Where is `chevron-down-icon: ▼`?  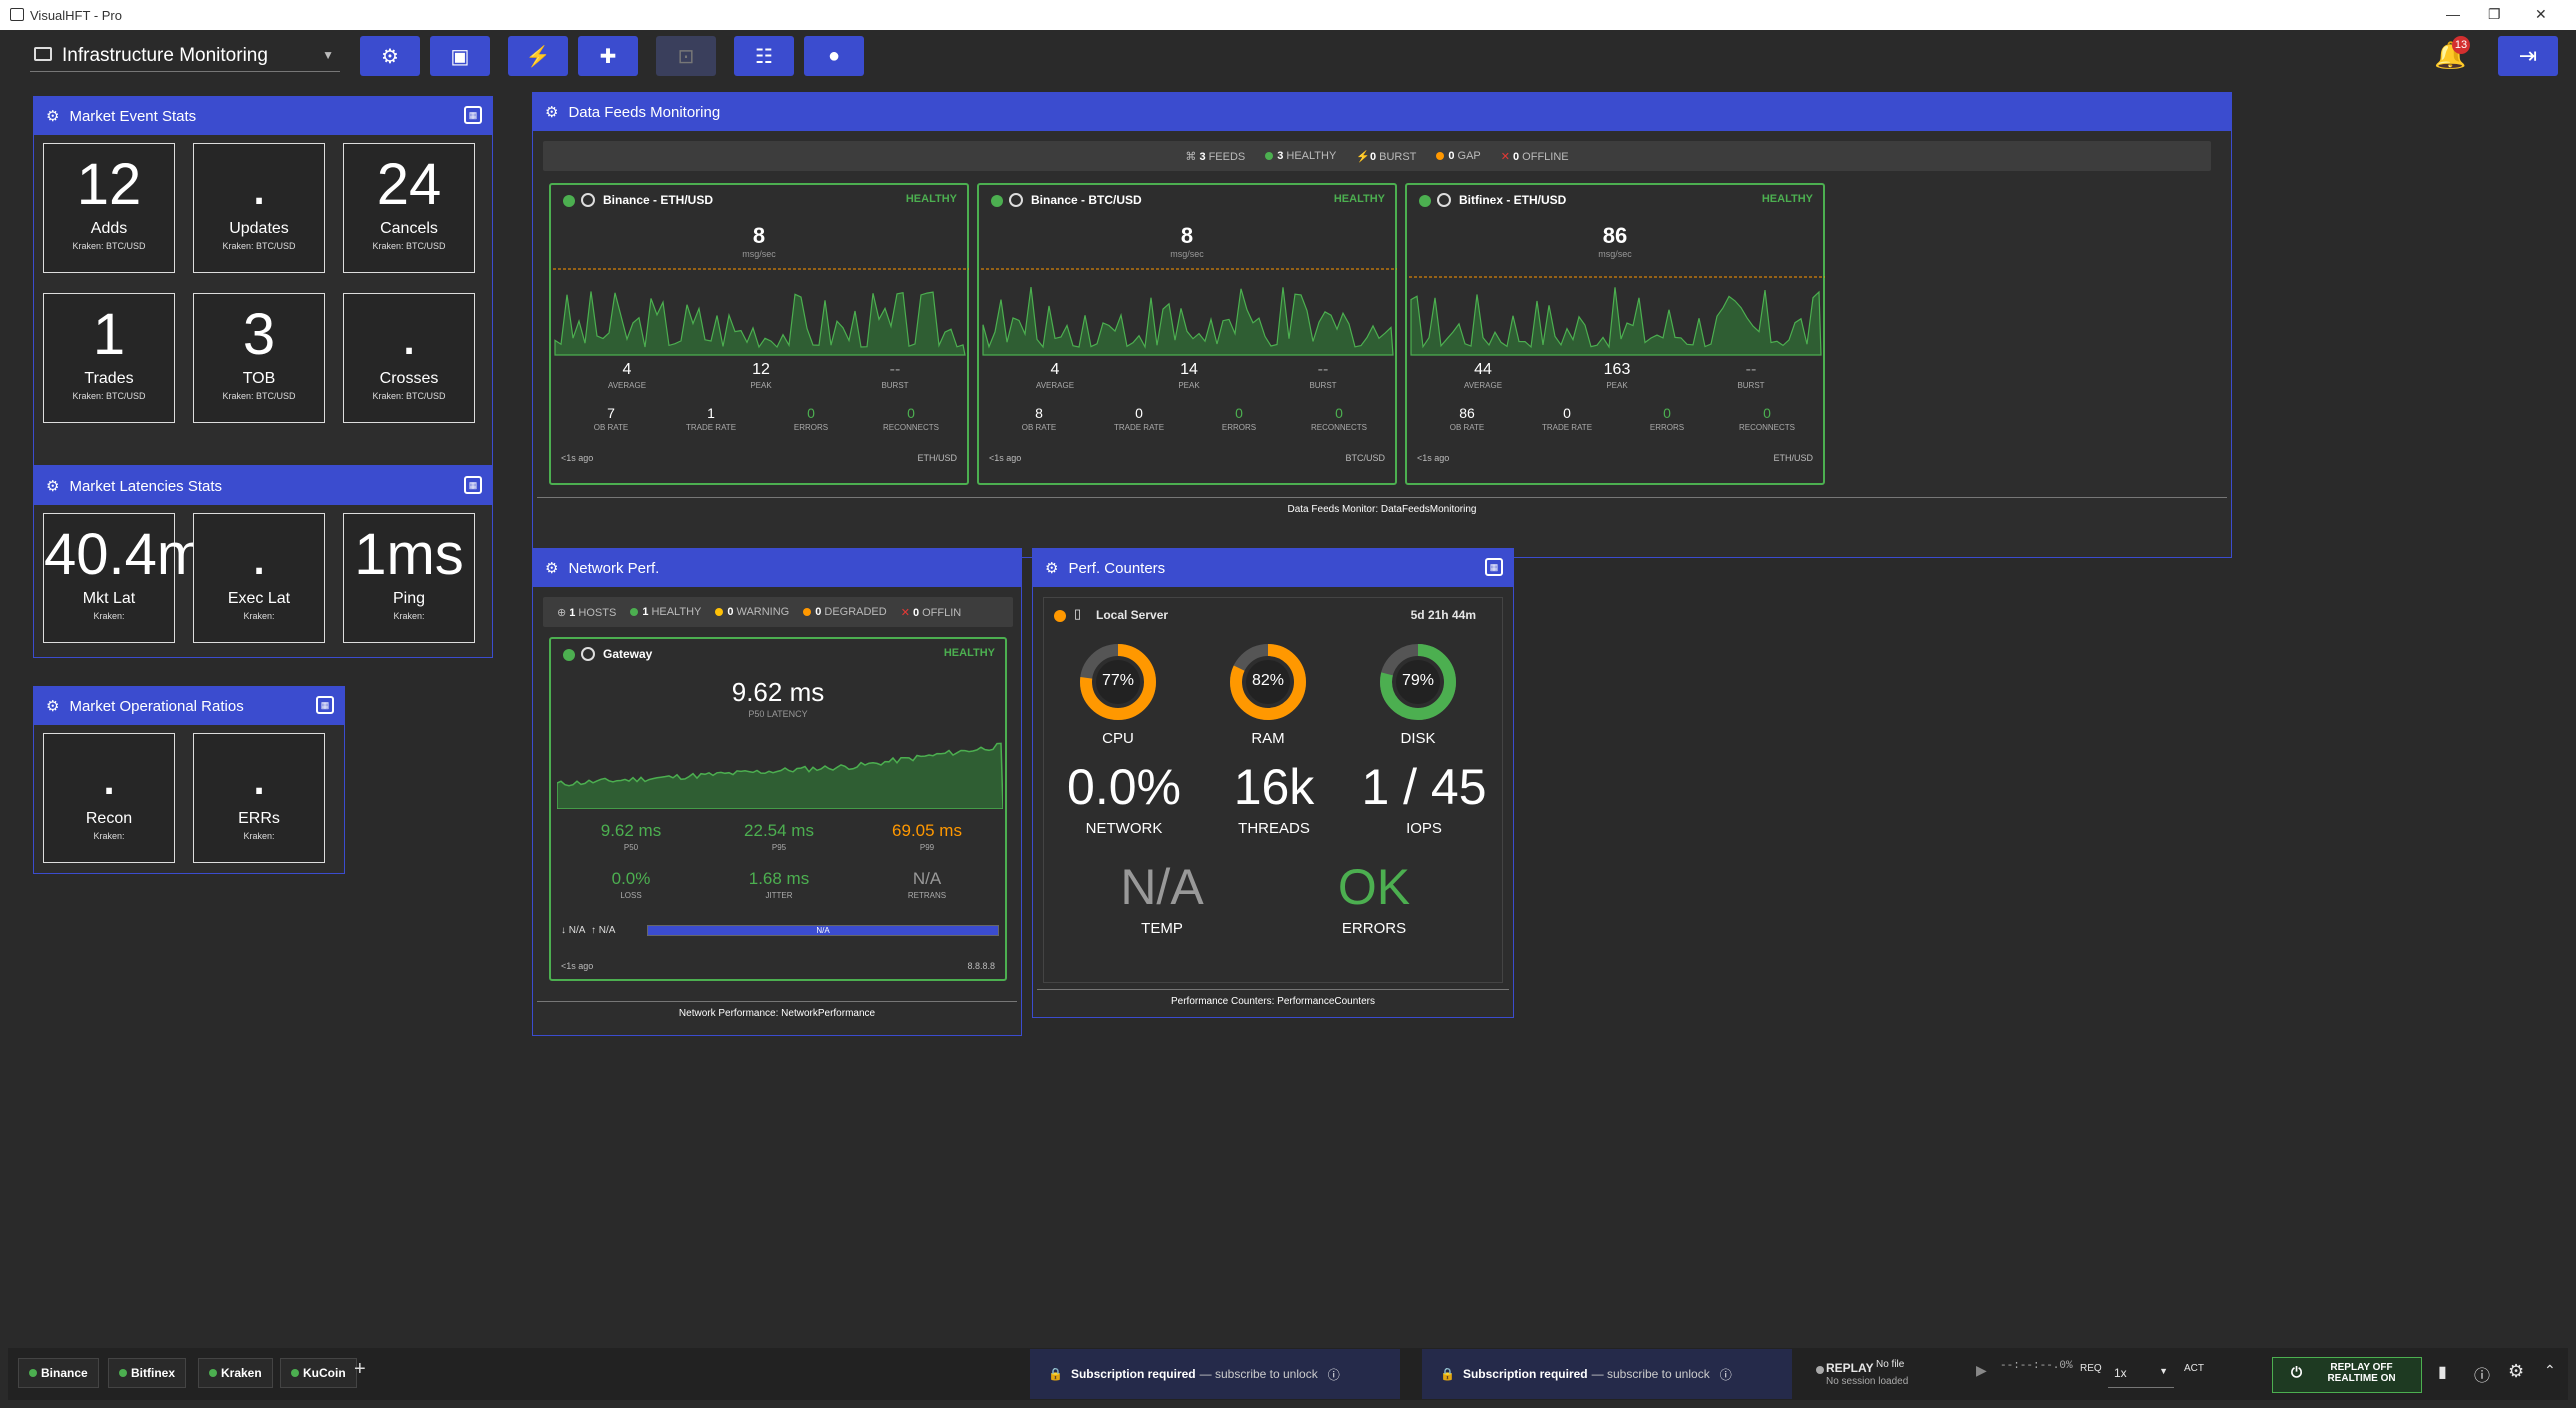 chevron-down-icon: ▼ is located at coordinates (2163, 1371).